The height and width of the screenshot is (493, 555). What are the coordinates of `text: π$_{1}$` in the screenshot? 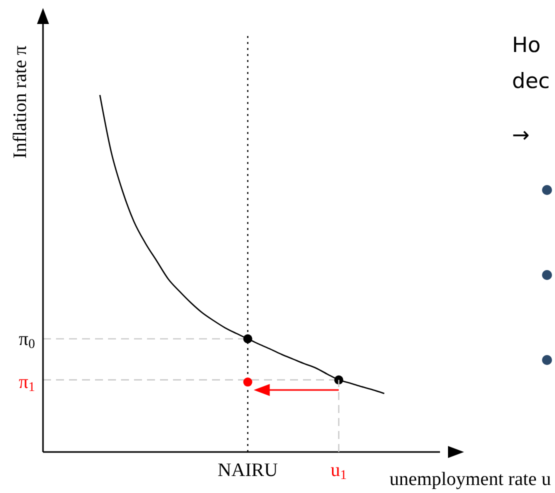 It's located at (26, 383).